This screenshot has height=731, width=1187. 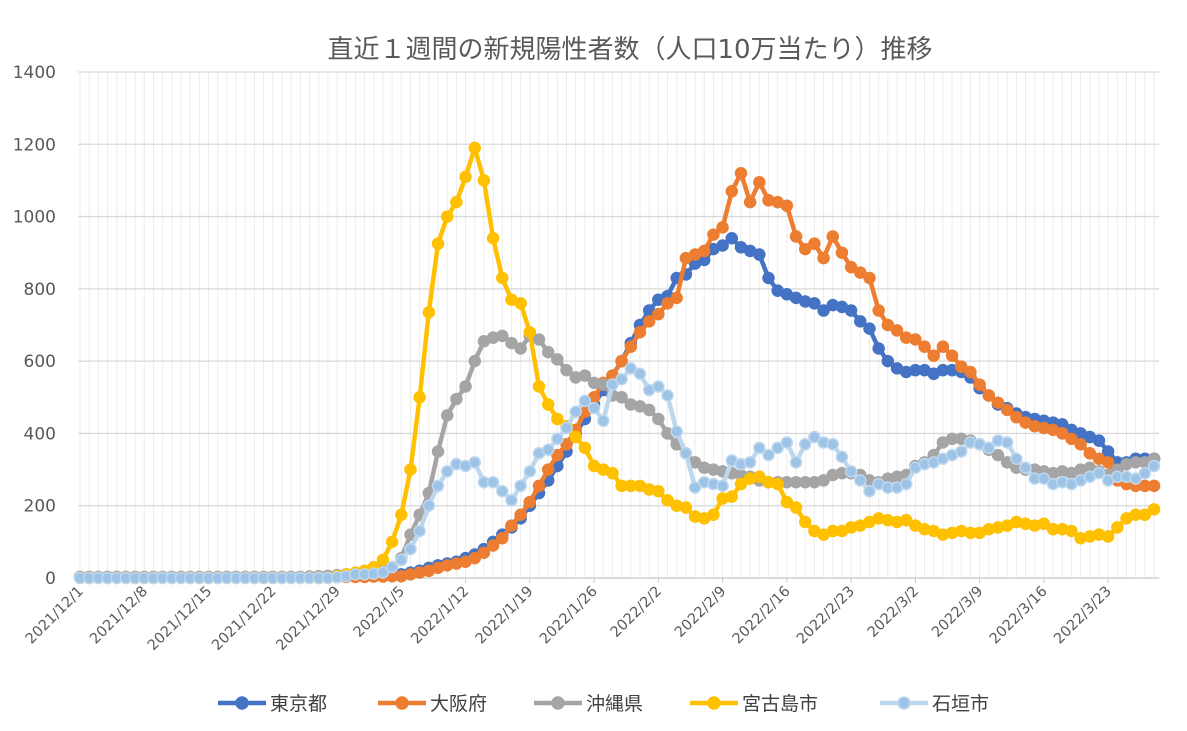 What do you see at coordinates (40, 290) in the screenshot?
I see `y-tick-label: 800` at bounding box center [40, 290].